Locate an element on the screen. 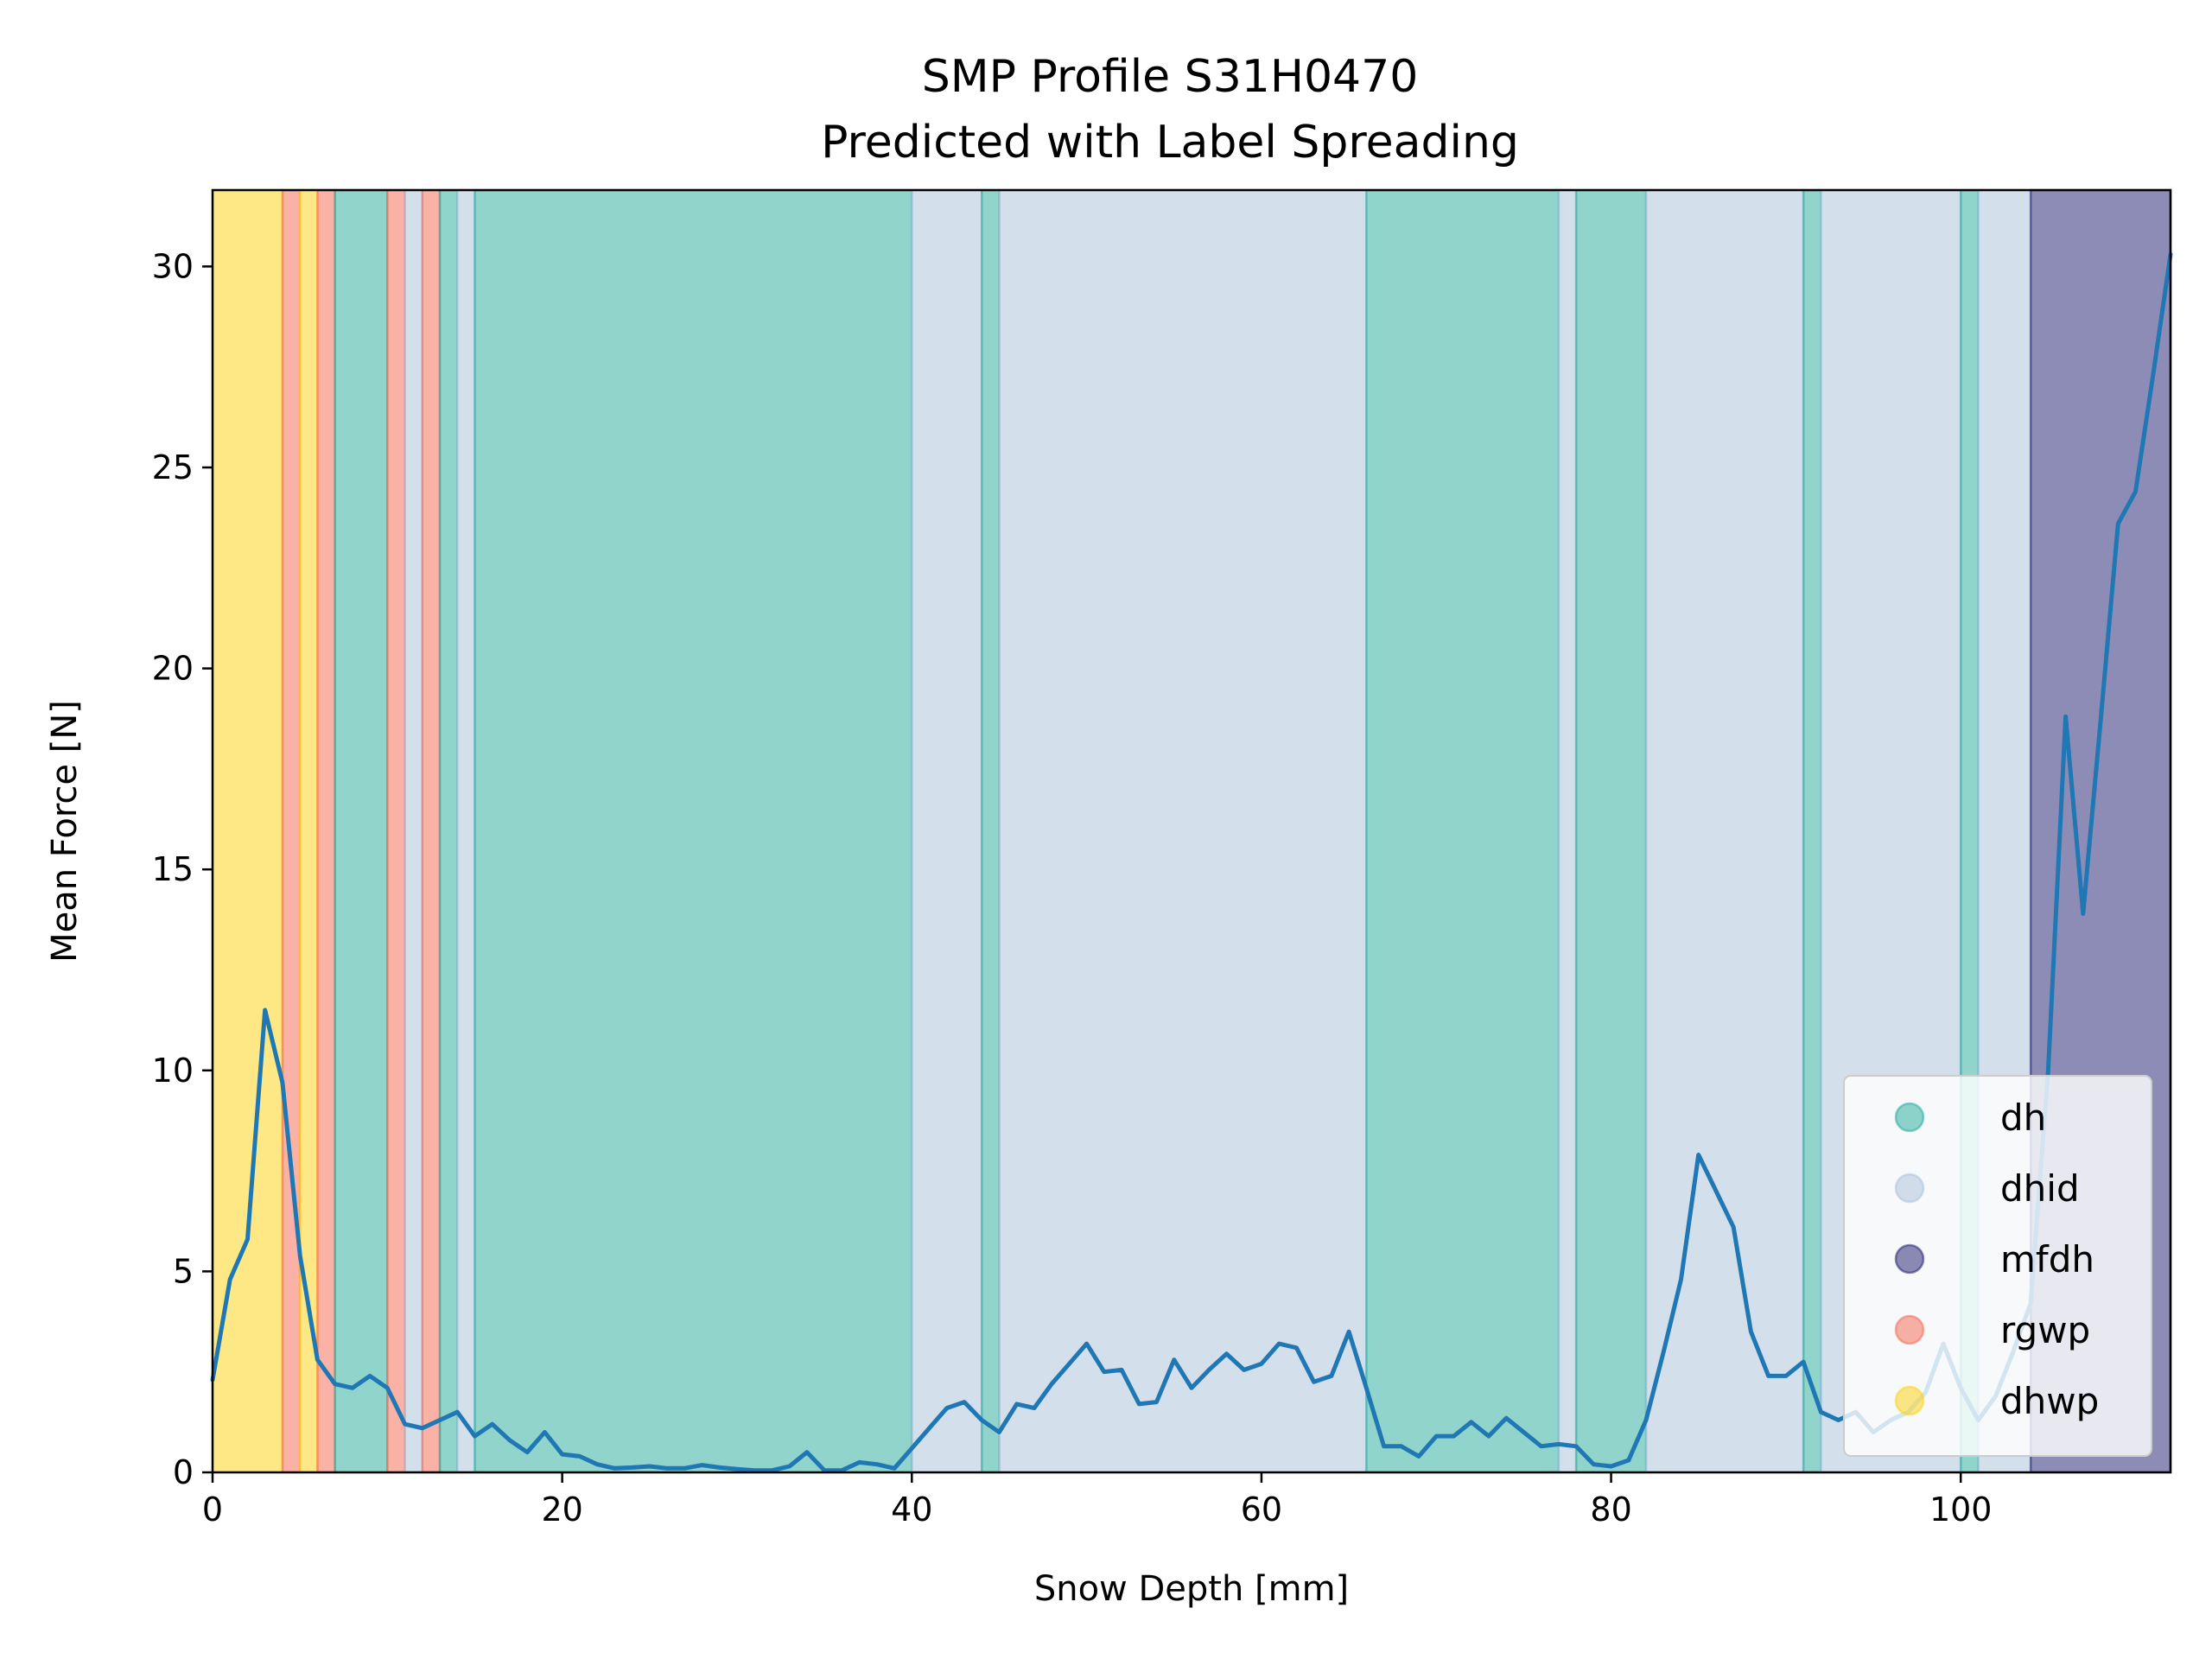  legend-label-rgwp: rgwp is located at coordinates (2045, 1330).